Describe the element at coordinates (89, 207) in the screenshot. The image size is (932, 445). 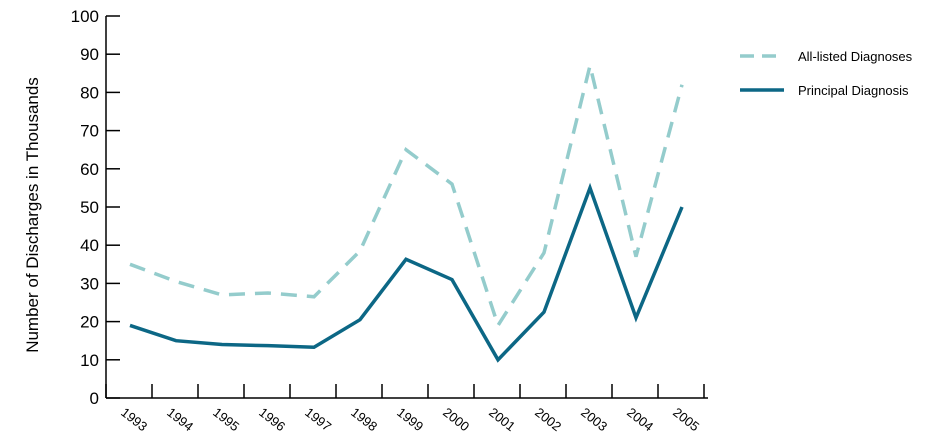
I see `y-tick-label: 50` at that location.